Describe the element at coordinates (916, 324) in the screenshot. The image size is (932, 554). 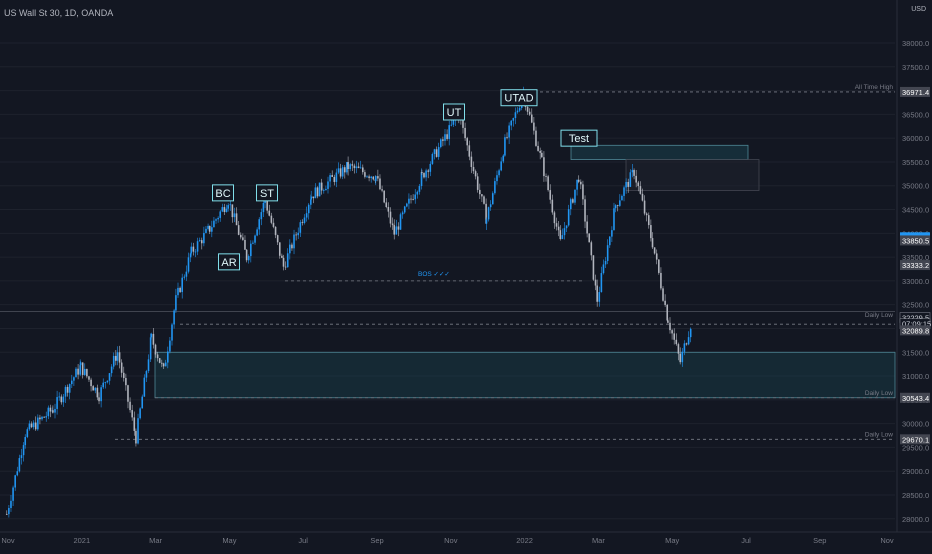
I see `price-badge-text: 07:09:15` at that location.